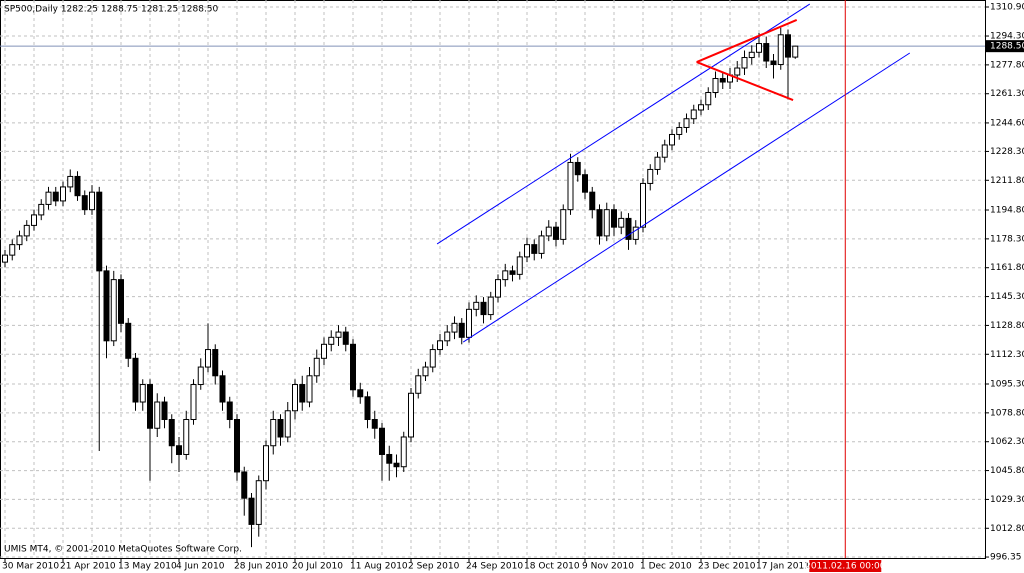 This screenshot has width=1024, height=573. Describe the element at coordinates (552, 567) in the screenshot. I see `x-tick-label: 18 Oct 2010` at that location.